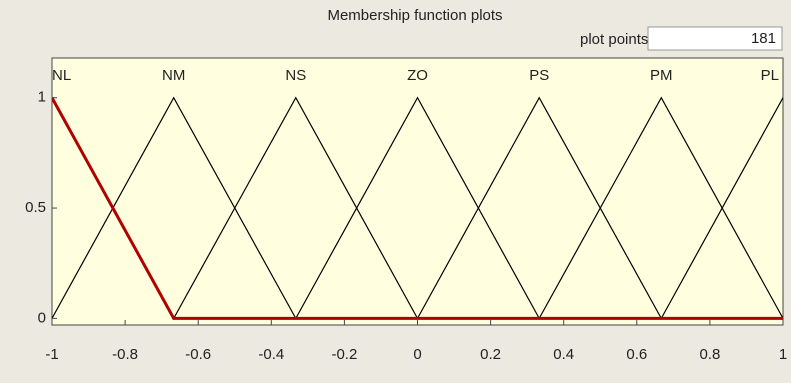  Describe the element at coordinates (61, 75) in the screenshot. I see `series-label: NL` at that location.